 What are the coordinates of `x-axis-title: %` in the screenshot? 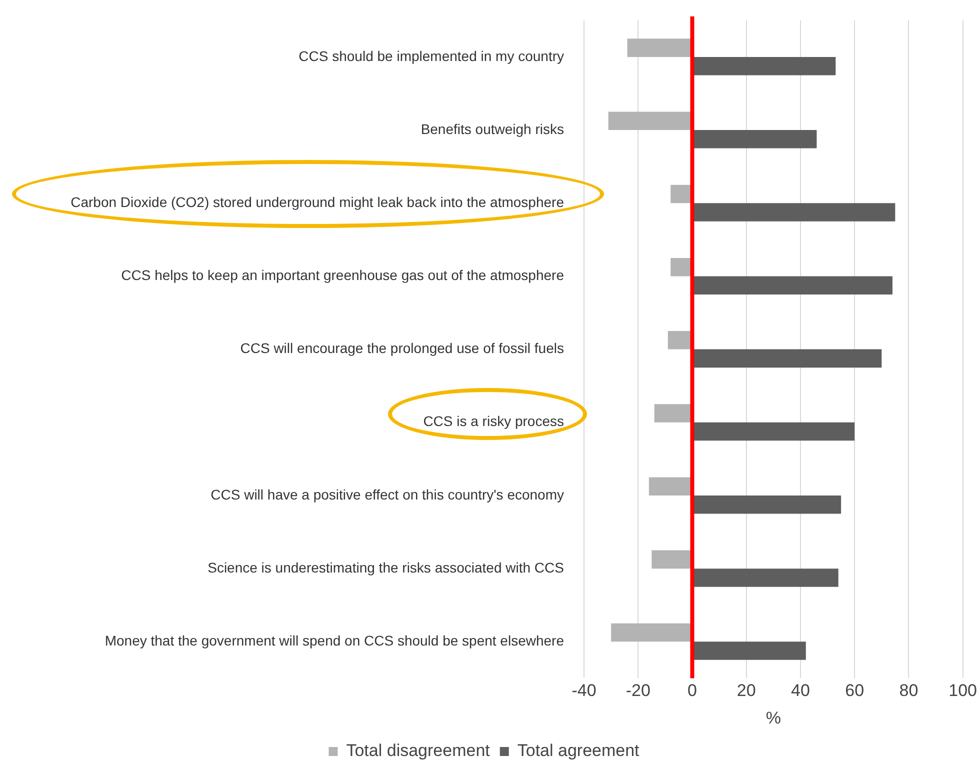 It's located at (773, 718).